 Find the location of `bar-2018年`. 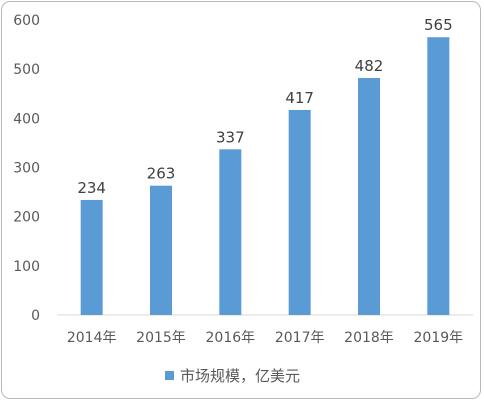

bar-2018年 is located at coordinates (369, 197).